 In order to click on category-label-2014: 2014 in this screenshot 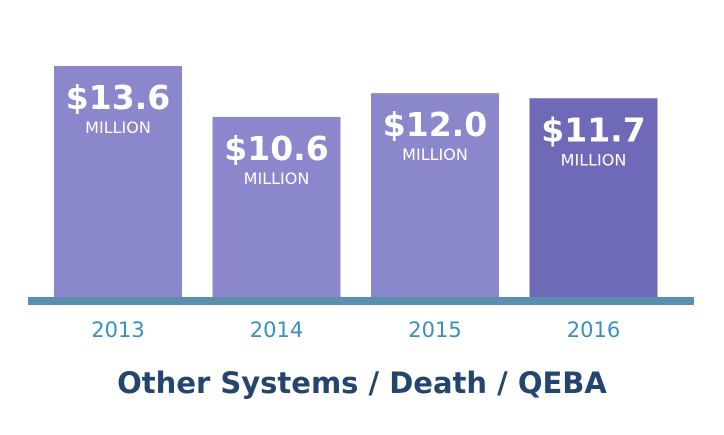, I will do `click(276, 330)`.